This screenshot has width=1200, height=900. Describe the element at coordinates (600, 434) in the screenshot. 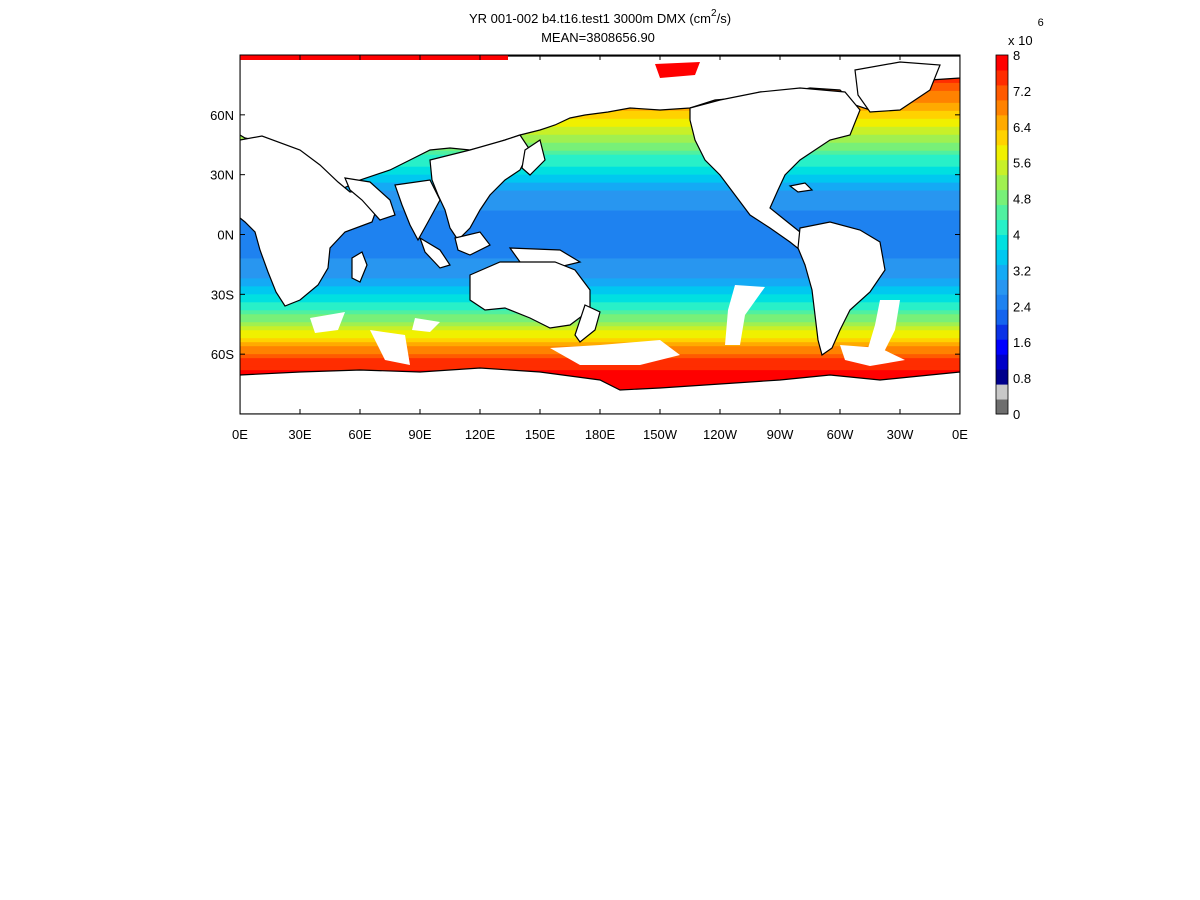

I see `x-tick-label: 180E` at that location.